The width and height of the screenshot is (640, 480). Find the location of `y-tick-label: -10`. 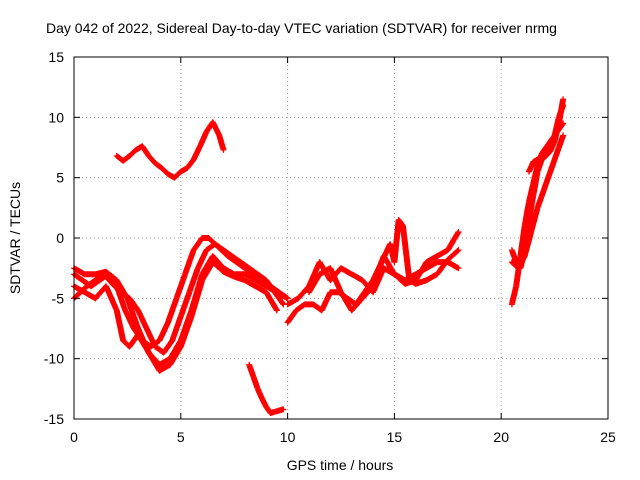

y-tick-label: -10 is located at coordinates (54, 359).